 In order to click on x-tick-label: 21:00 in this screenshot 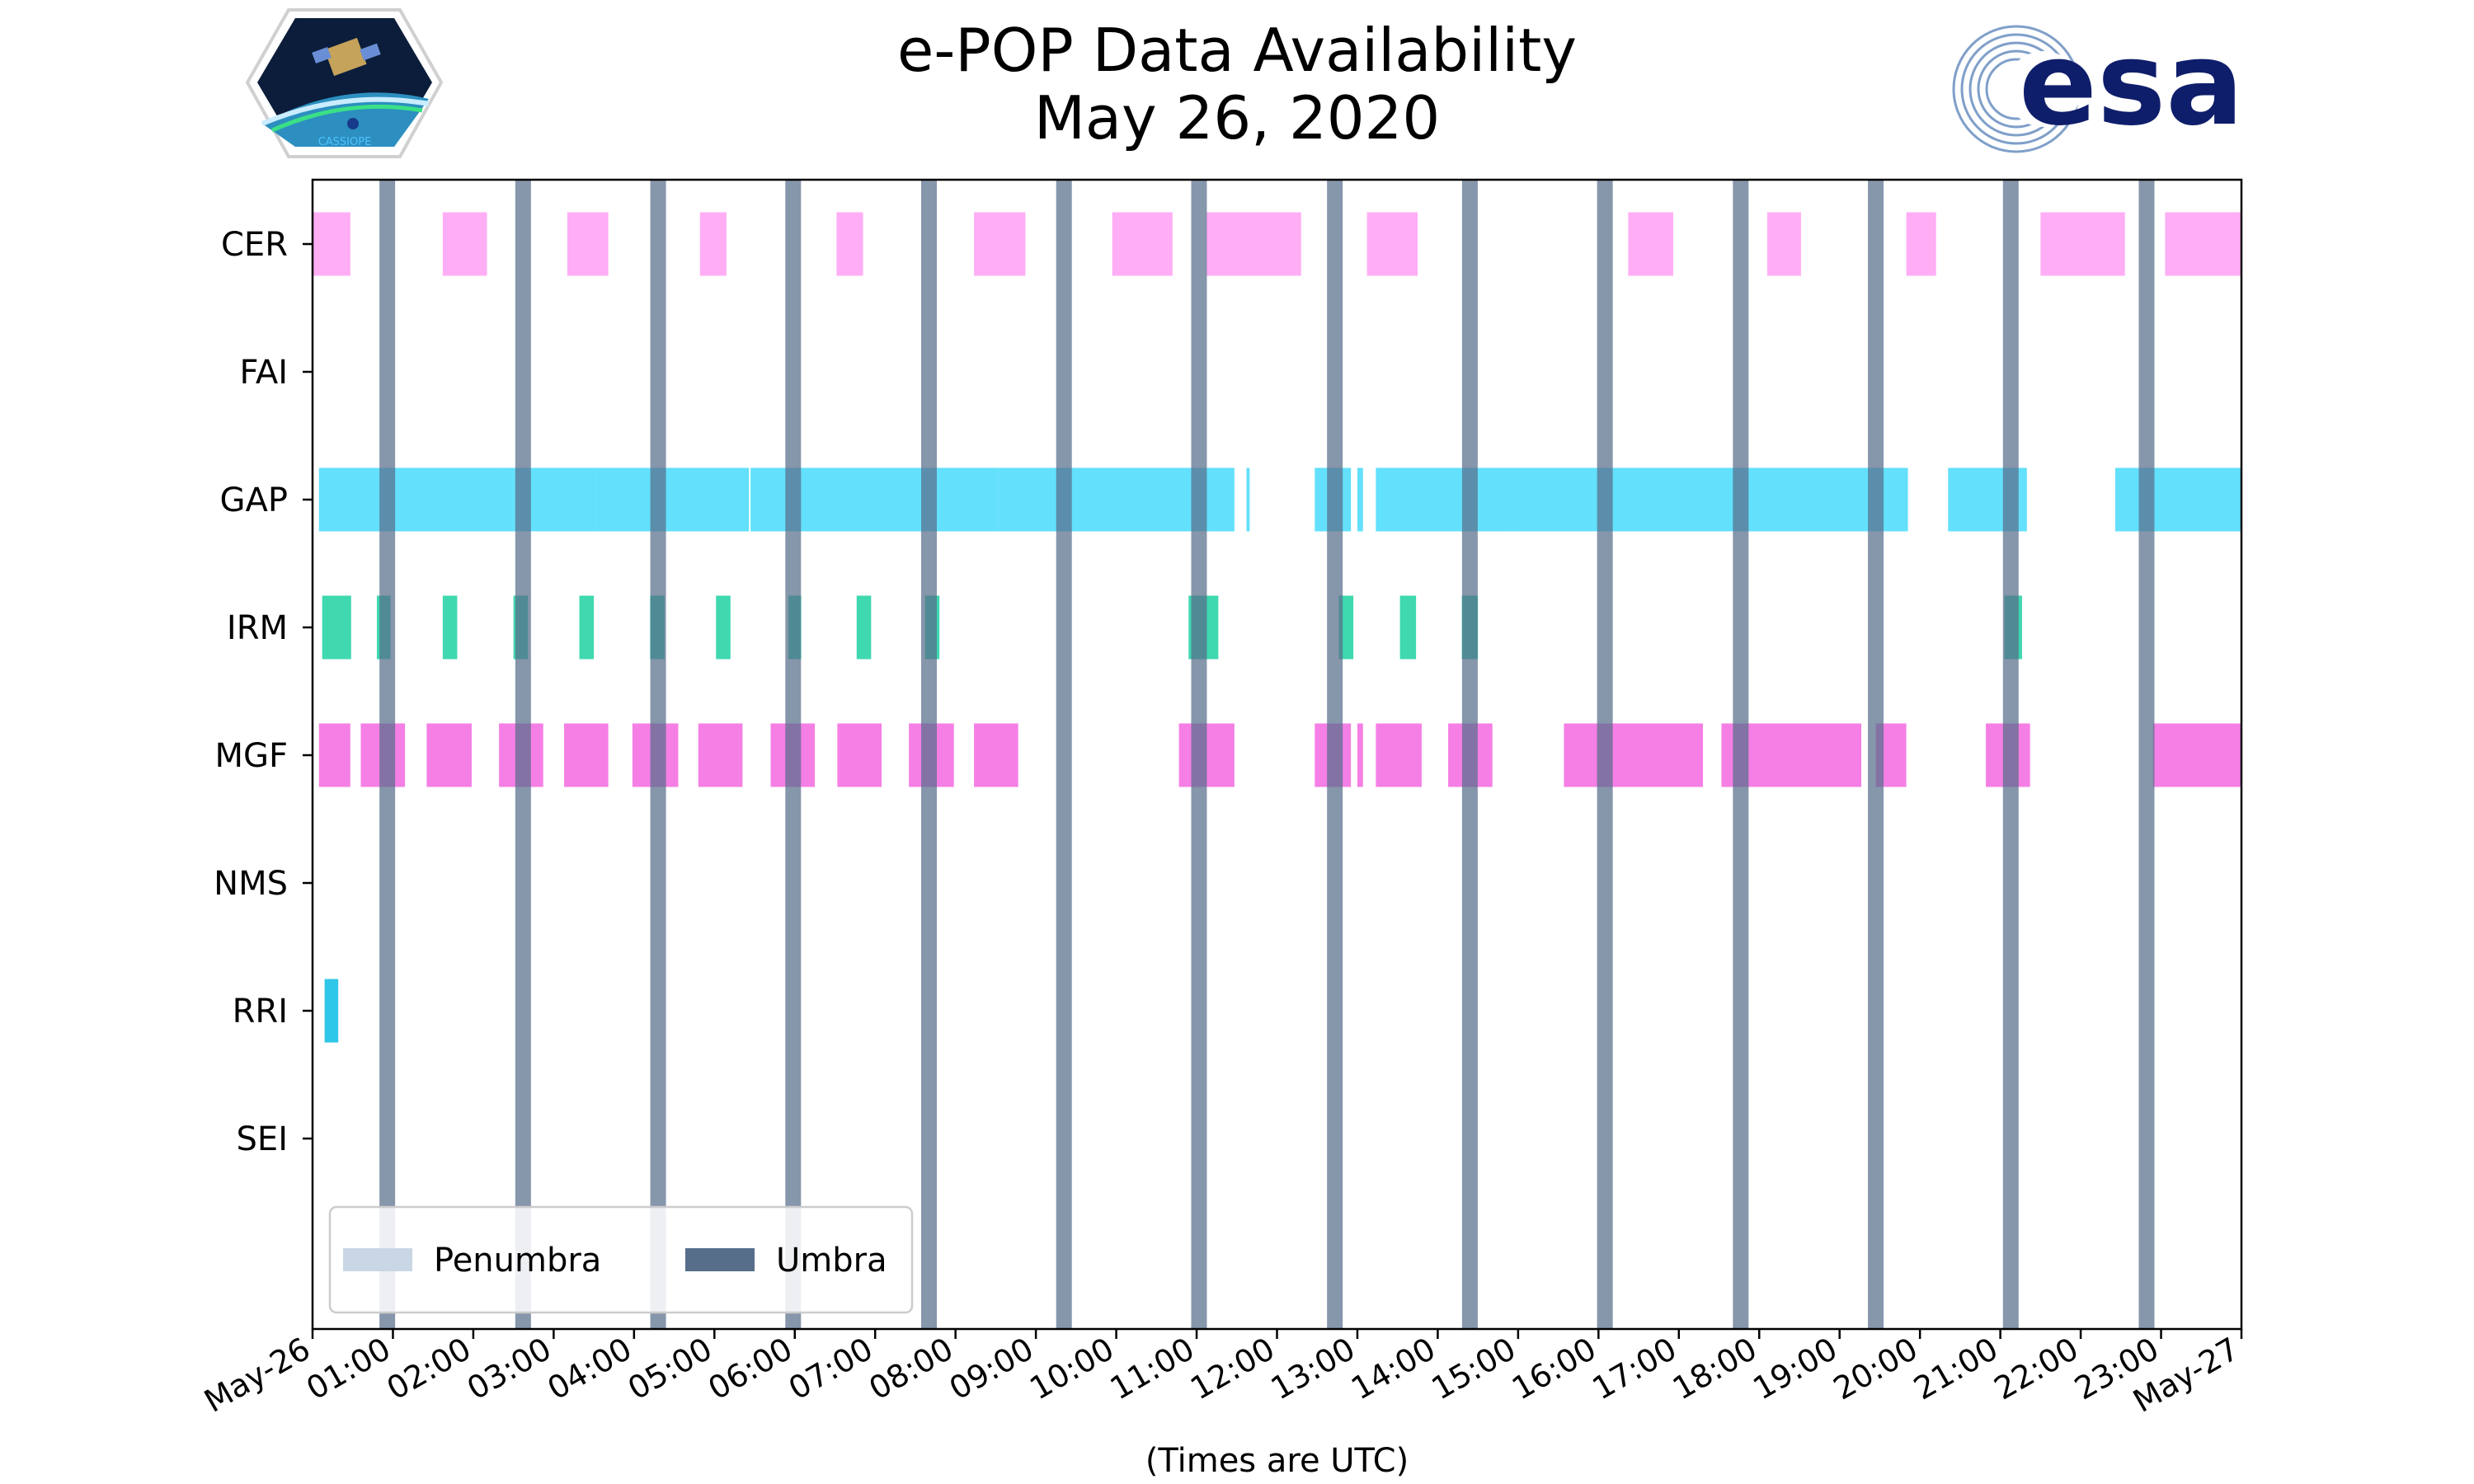, I will do `click(1955, 1369)`.